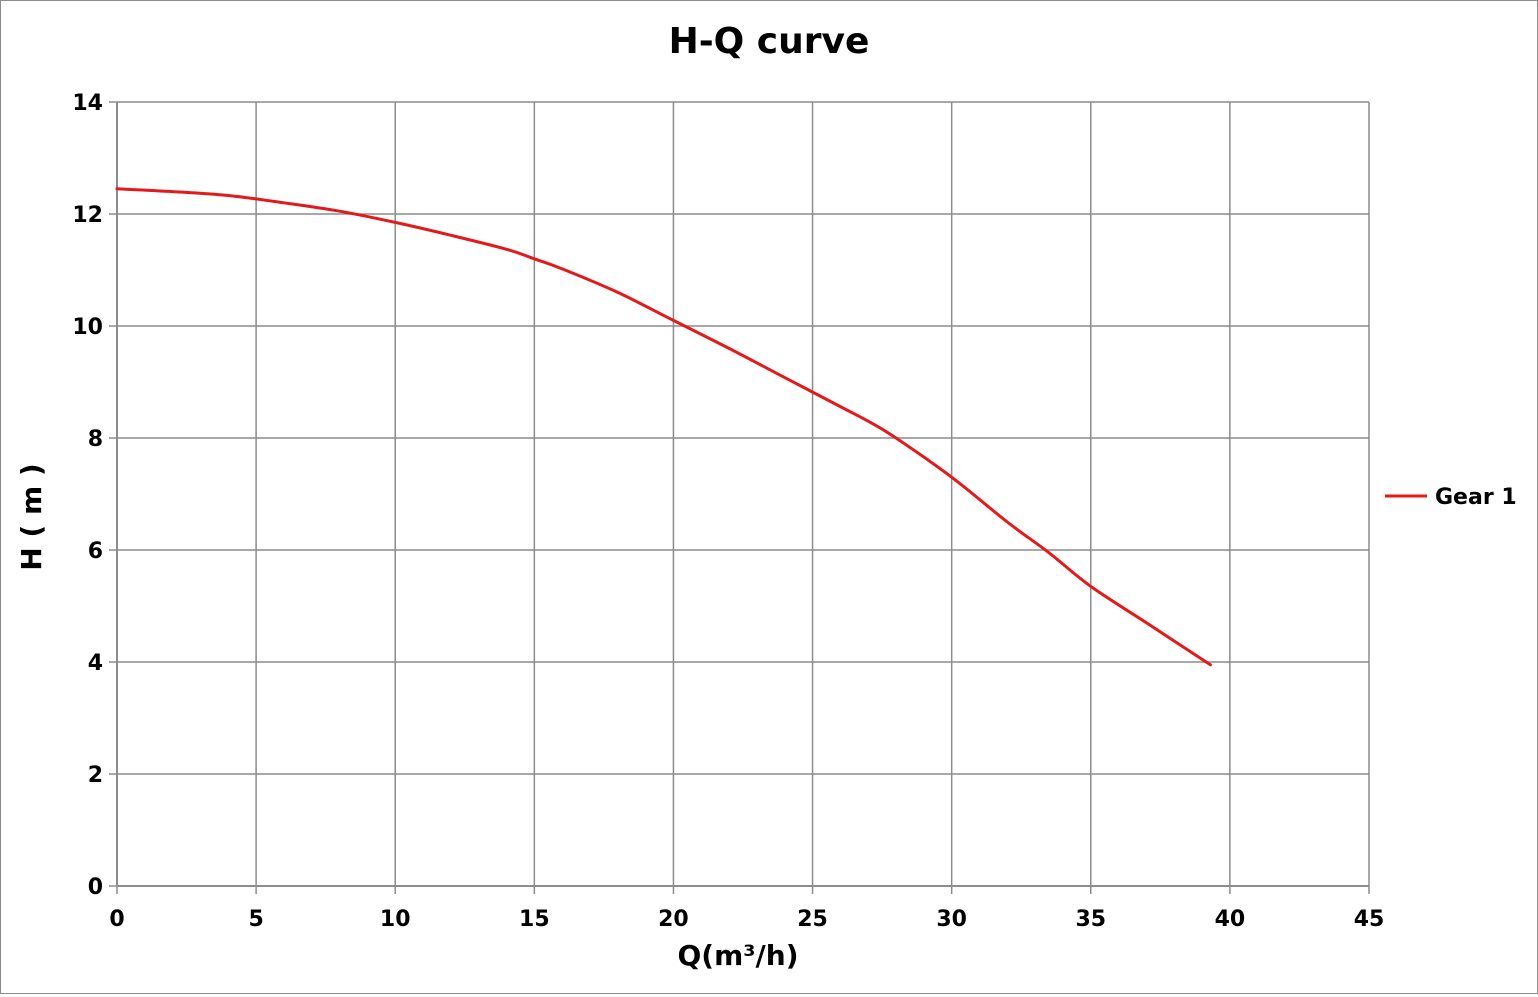  Describe the element at coordinates (87, 327) in the screenshot. I see `y-tick-label: 10` at that location.